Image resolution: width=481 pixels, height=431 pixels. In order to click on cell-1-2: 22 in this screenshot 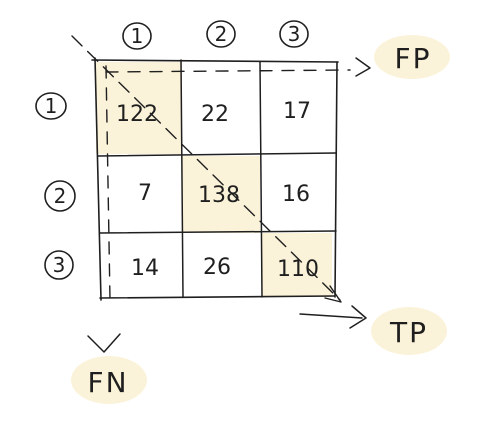, I will do `click(215, 114)`.